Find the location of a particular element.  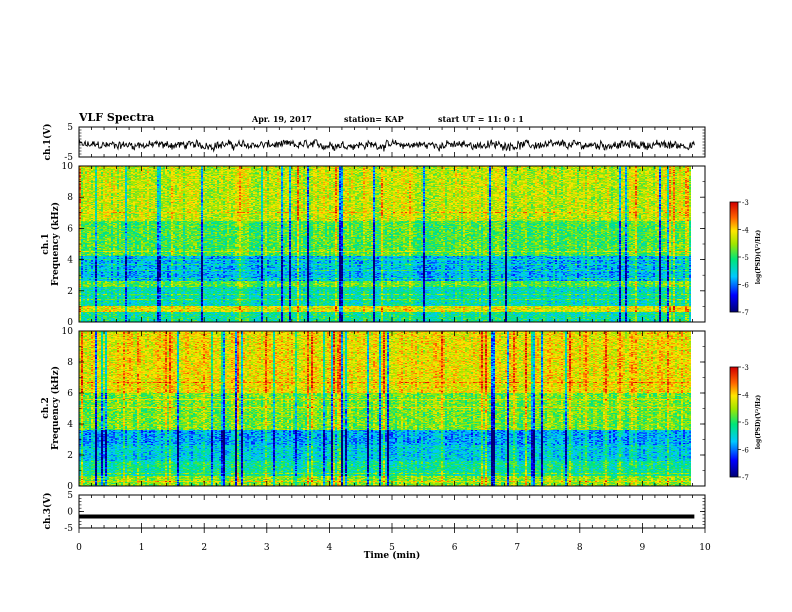

y-tick-label-p3-3: 6 is located at coordinates (70, 394).